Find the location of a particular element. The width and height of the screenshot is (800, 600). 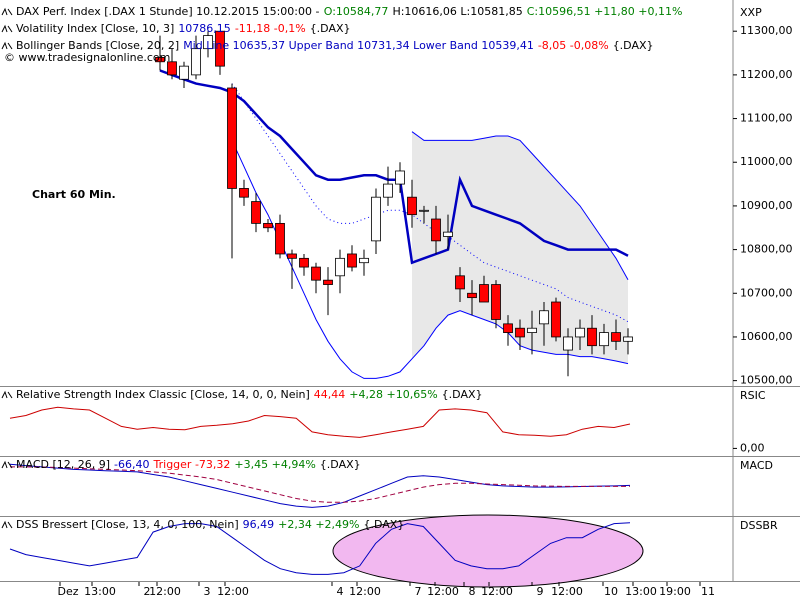

y-tick-label: 11200,00 is located at coordinates (766, 74).